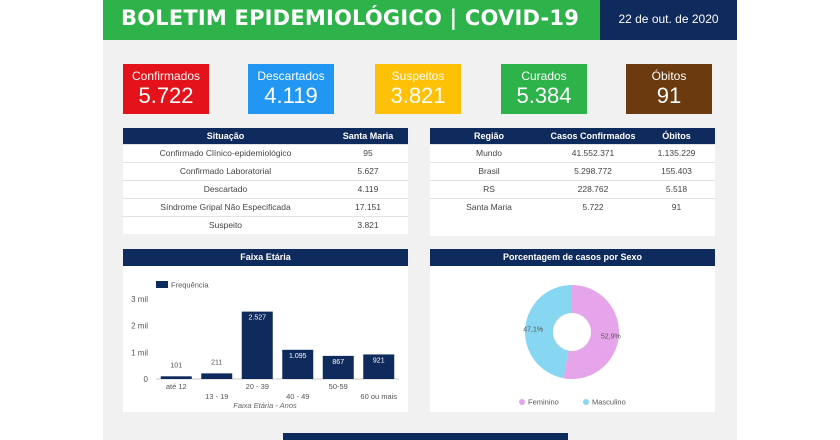  I want to click on column-header-situacao: Situação, so click(225, 136).